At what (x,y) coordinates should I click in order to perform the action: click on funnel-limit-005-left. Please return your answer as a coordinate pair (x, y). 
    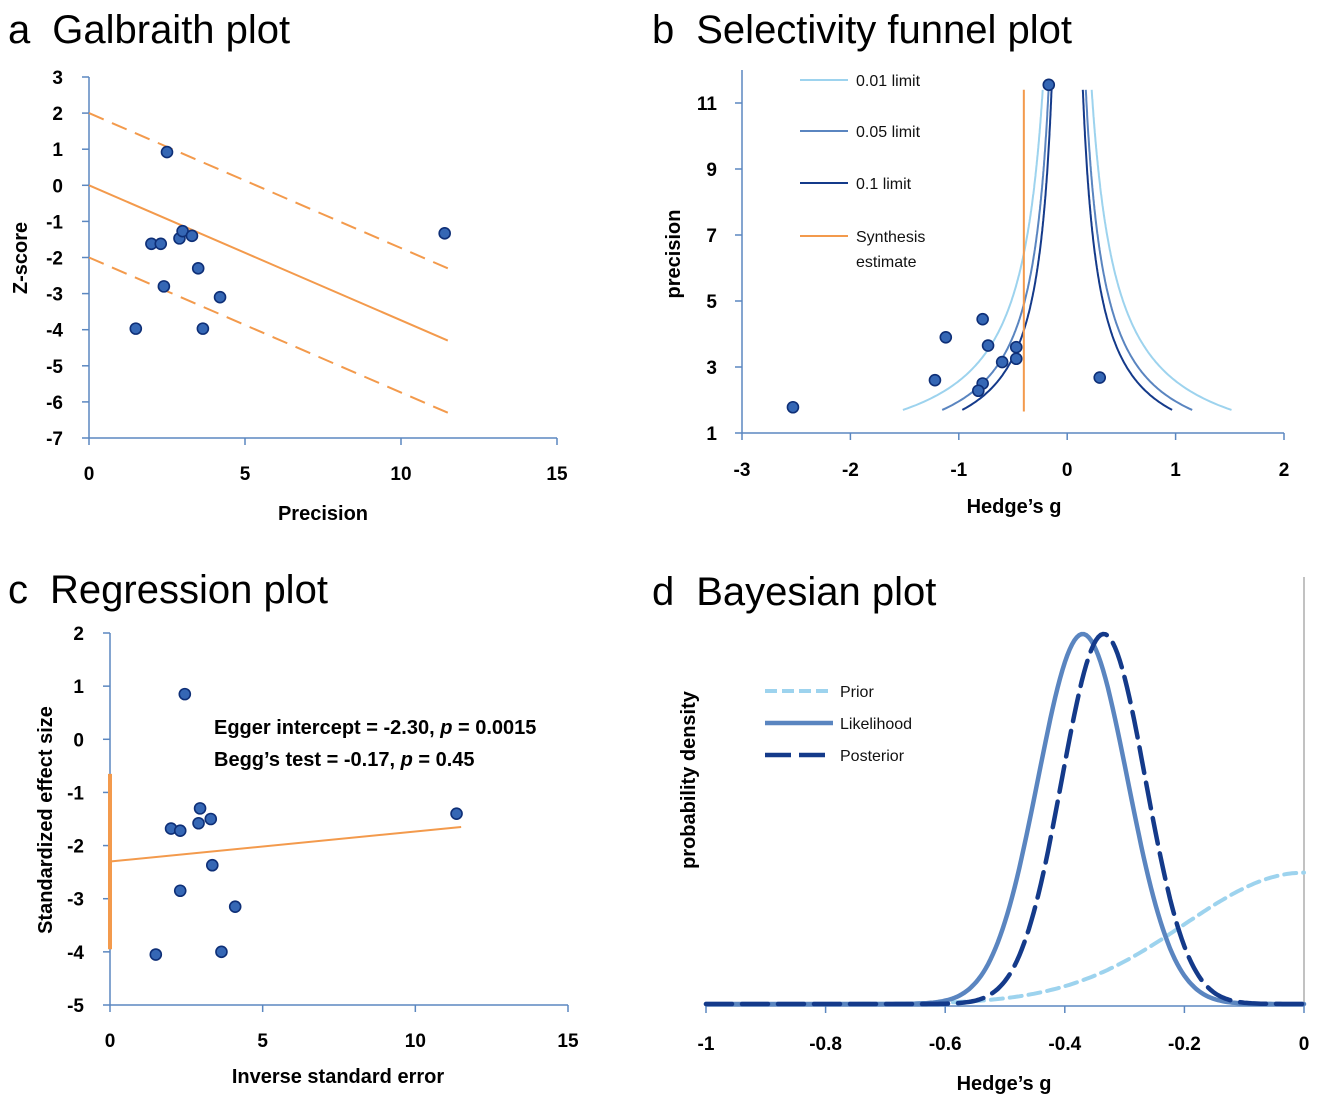
    Looking at the image, I should click on (995, 250).